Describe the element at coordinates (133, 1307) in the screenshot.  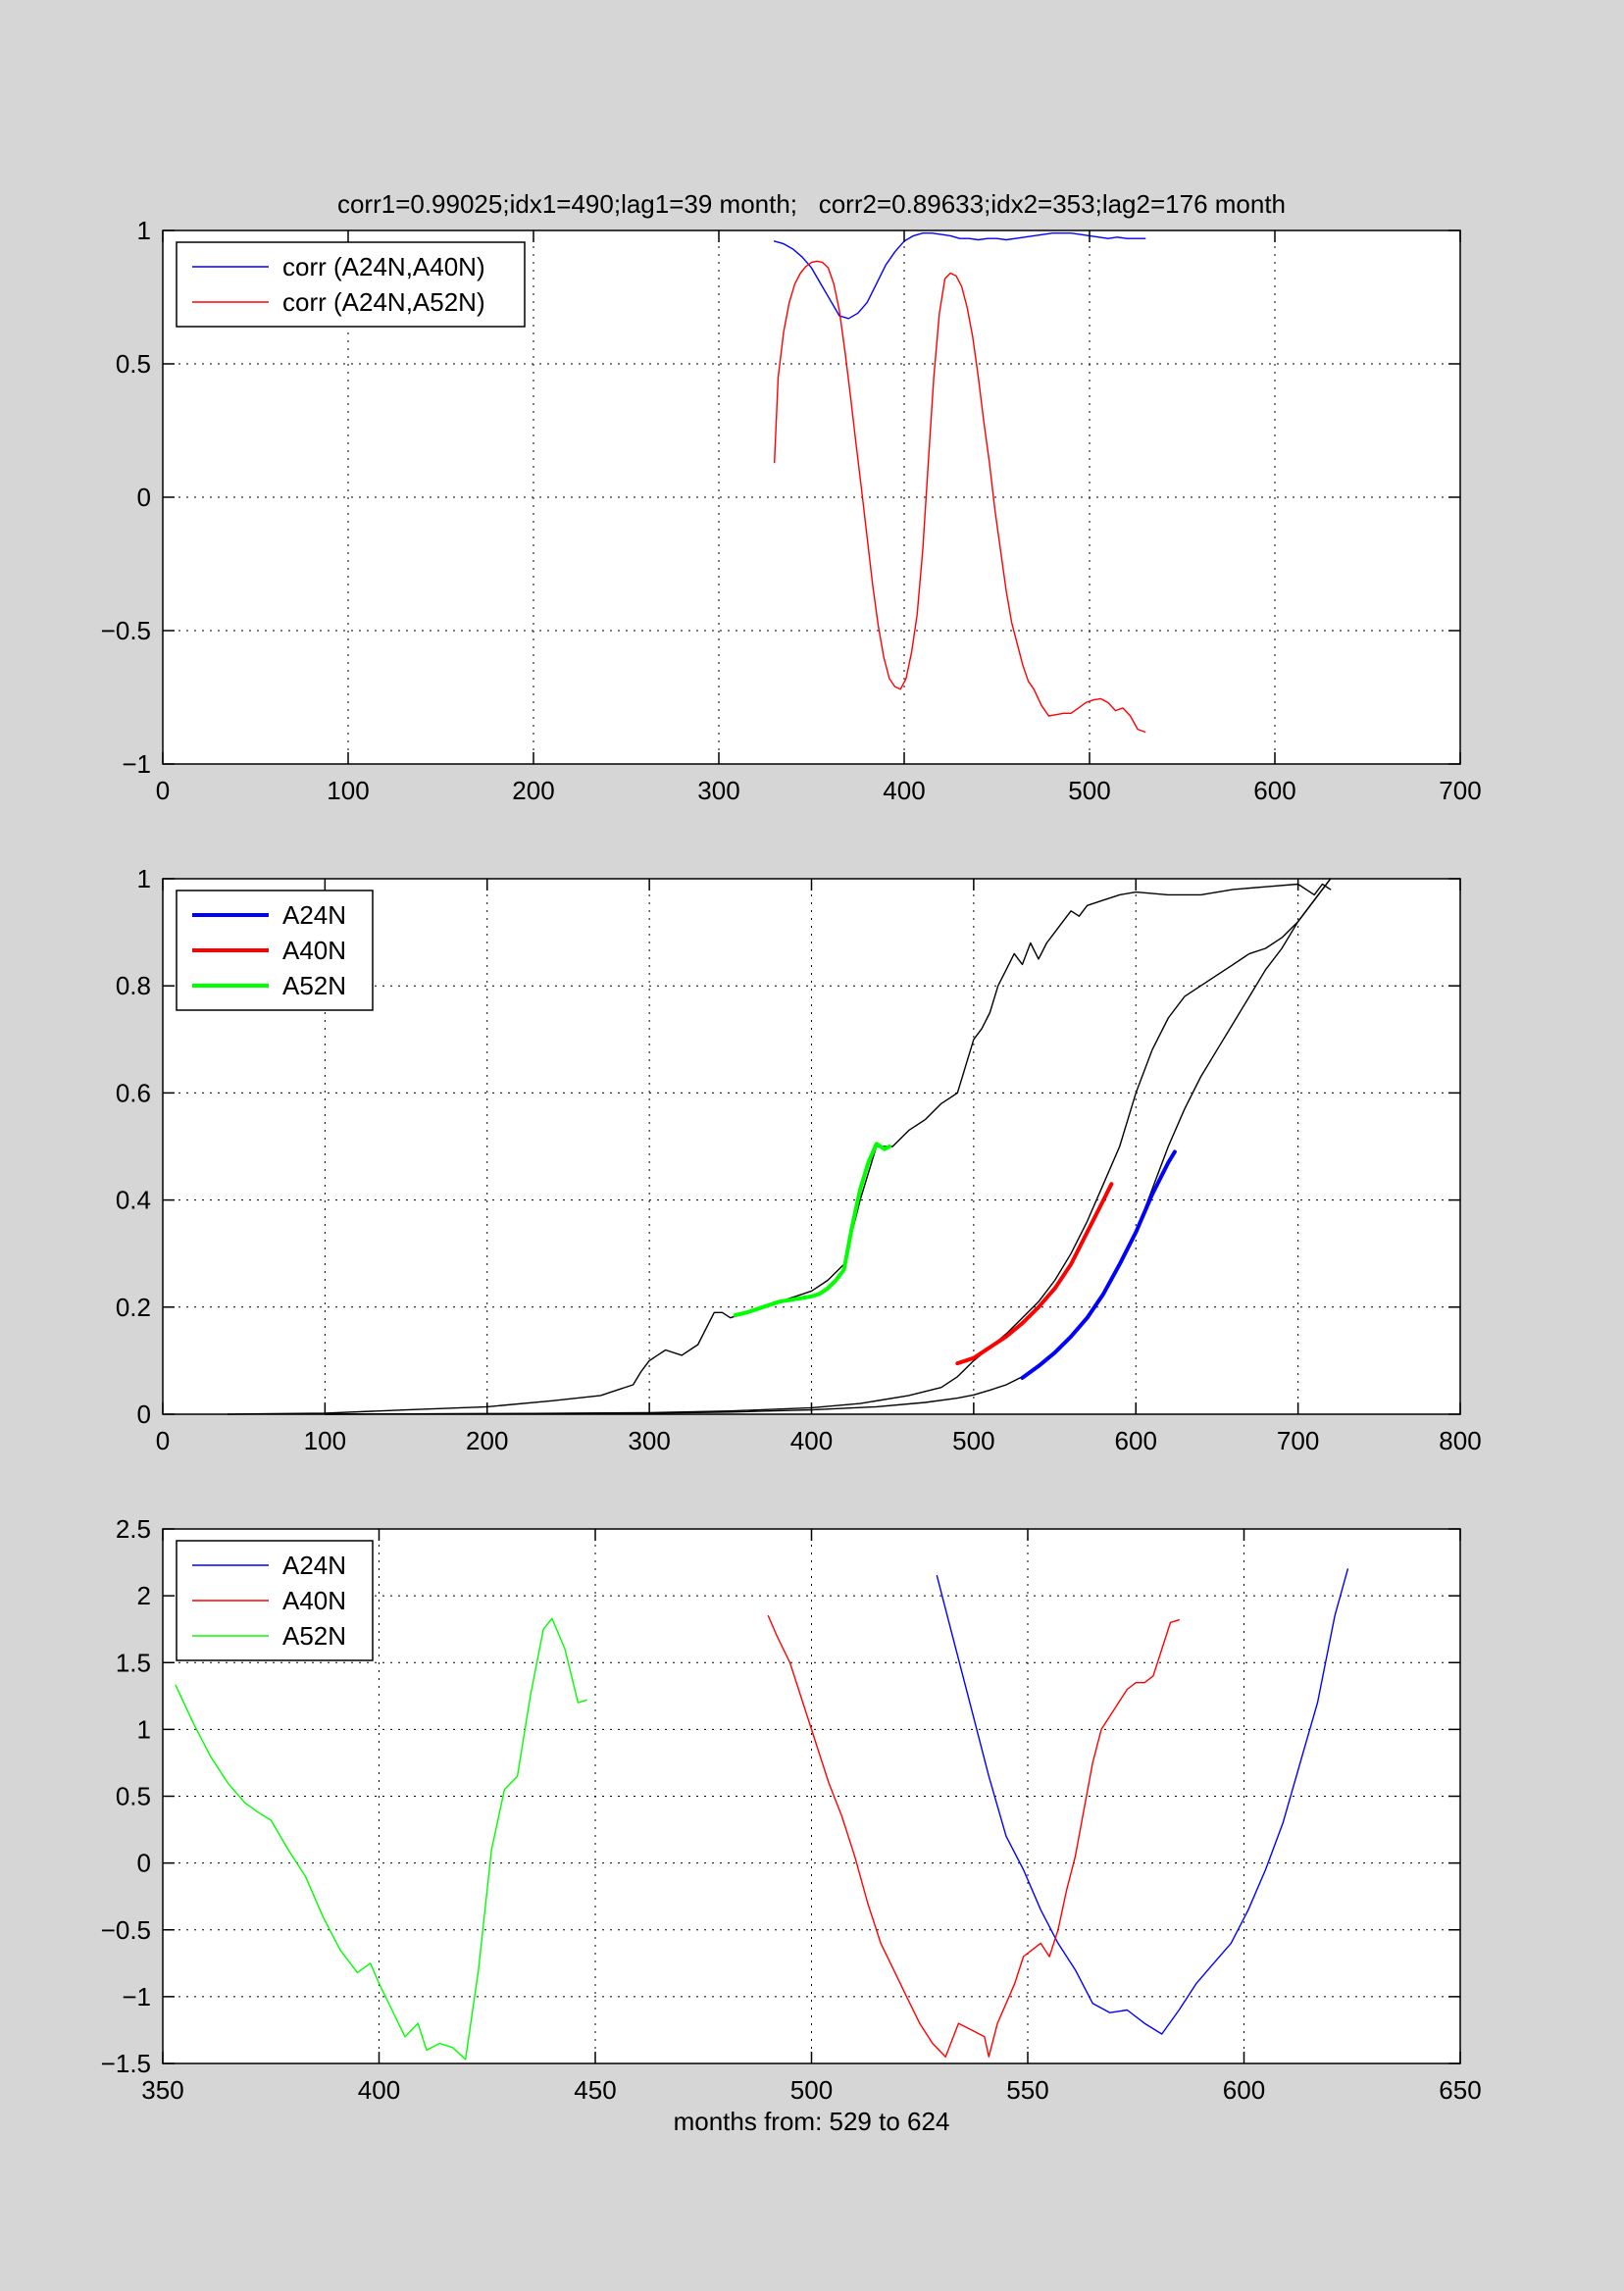
I see `y-tick-label: 0.2` at that location.